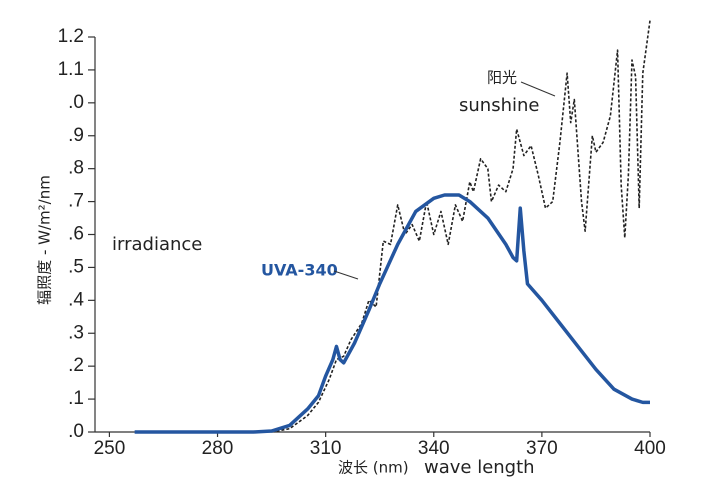 The height and width of the screenshot is (488, 720). I want to click on x-tick-label: 280, so click(218, 448).